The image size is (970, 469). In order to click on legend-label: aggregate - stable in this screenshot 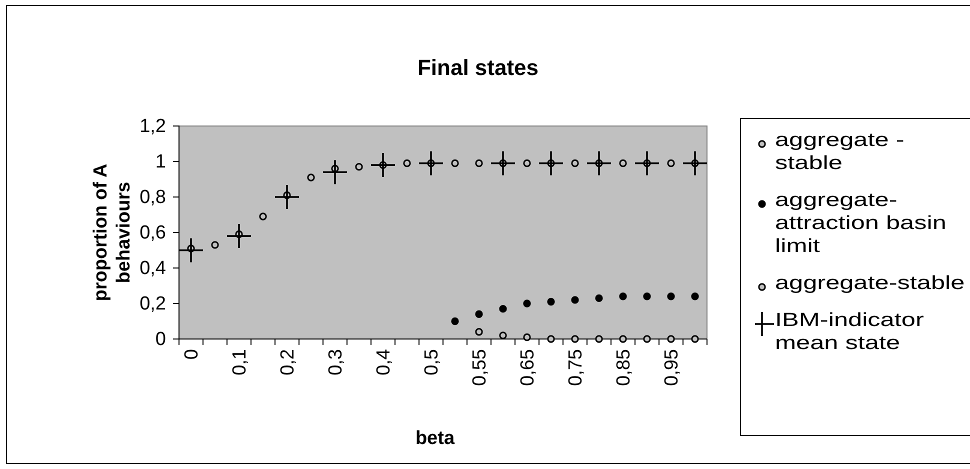, I will do `click(840, 152)`.